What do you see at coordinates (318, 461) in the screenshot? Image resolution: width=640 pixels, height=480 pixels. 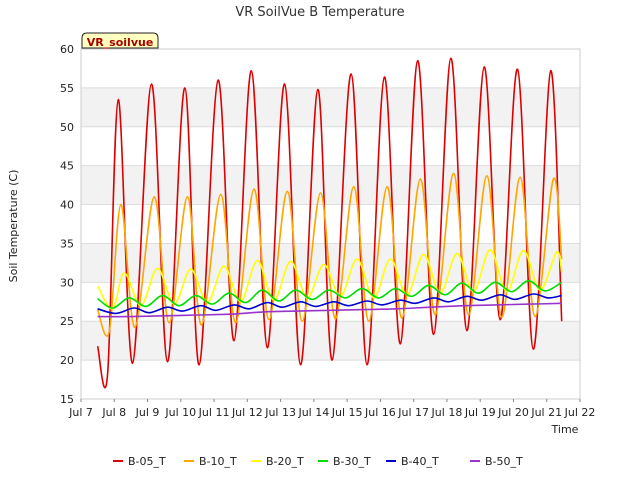 I see `legend: B-05_T B-10_T B-20_T B-30_T B-40_T B-50_T` at bounding box center [318, 461].